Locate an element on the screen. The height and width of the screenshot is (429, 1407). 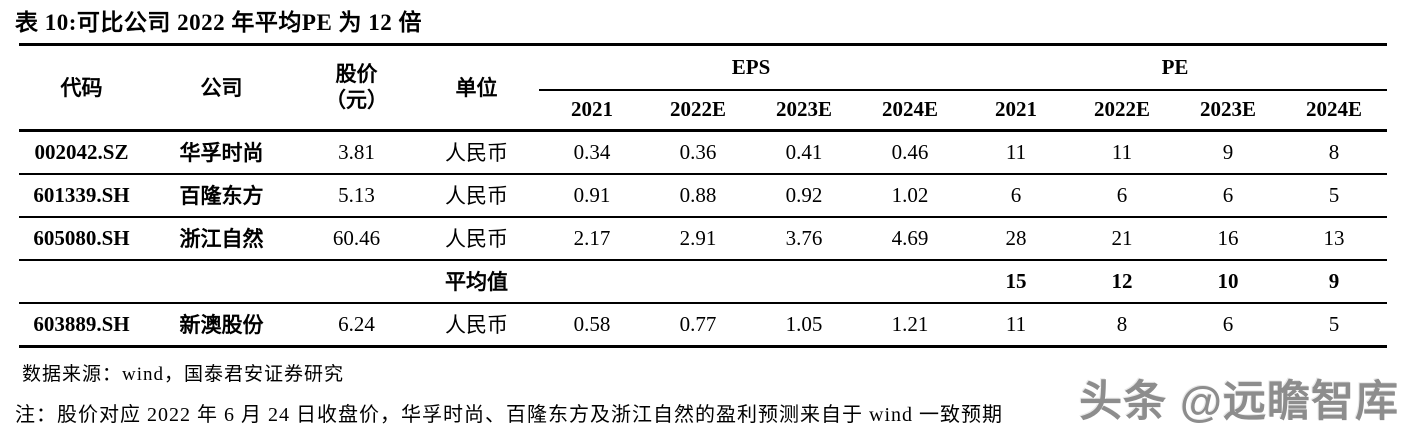
cell-pe-2023e: 10 is located at coordinates (1228, 281).